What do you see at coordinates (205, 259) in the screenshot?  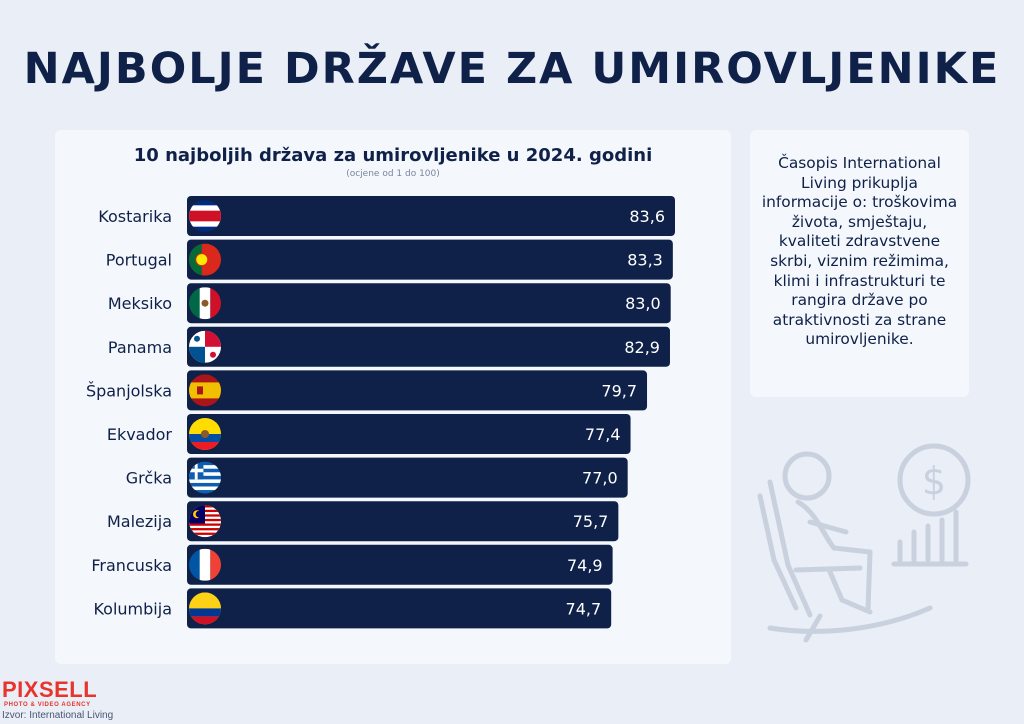 I see `portugal-flag-icon` at bounding box center [205, 259].